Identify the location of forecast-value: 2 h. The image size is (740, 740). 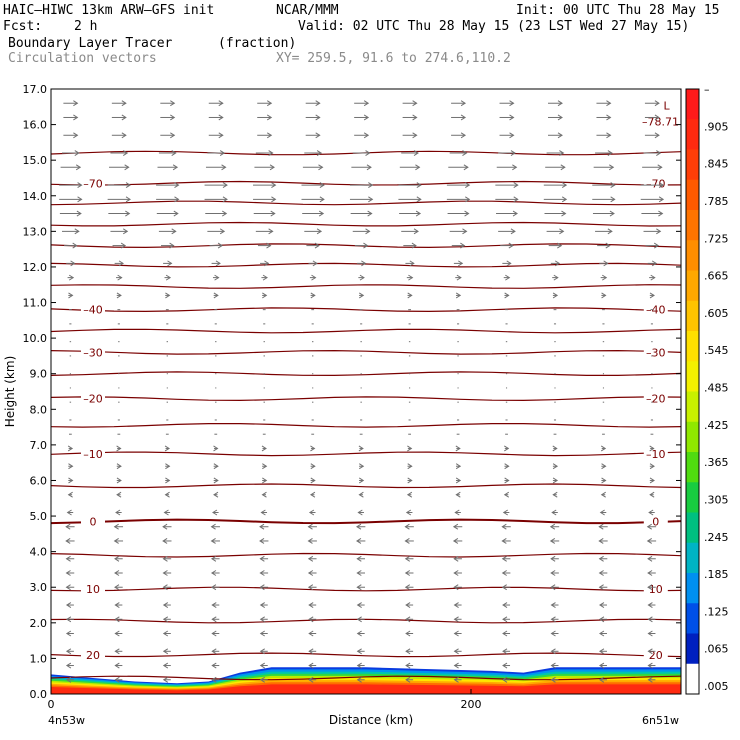
(86, 26).